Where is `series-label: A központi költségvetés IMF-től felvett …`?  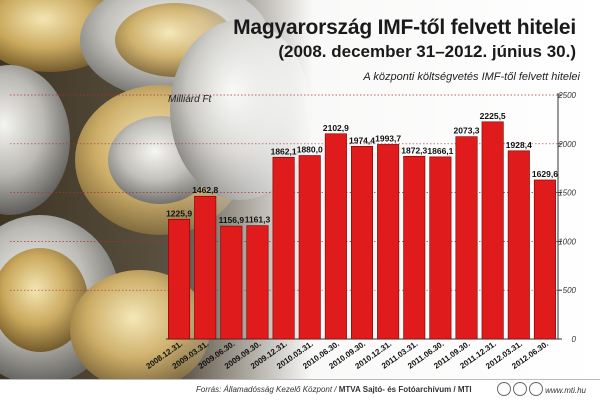
series-label: A központi költségvetés IMF-től felvett … is located at coordinates (471, 77).